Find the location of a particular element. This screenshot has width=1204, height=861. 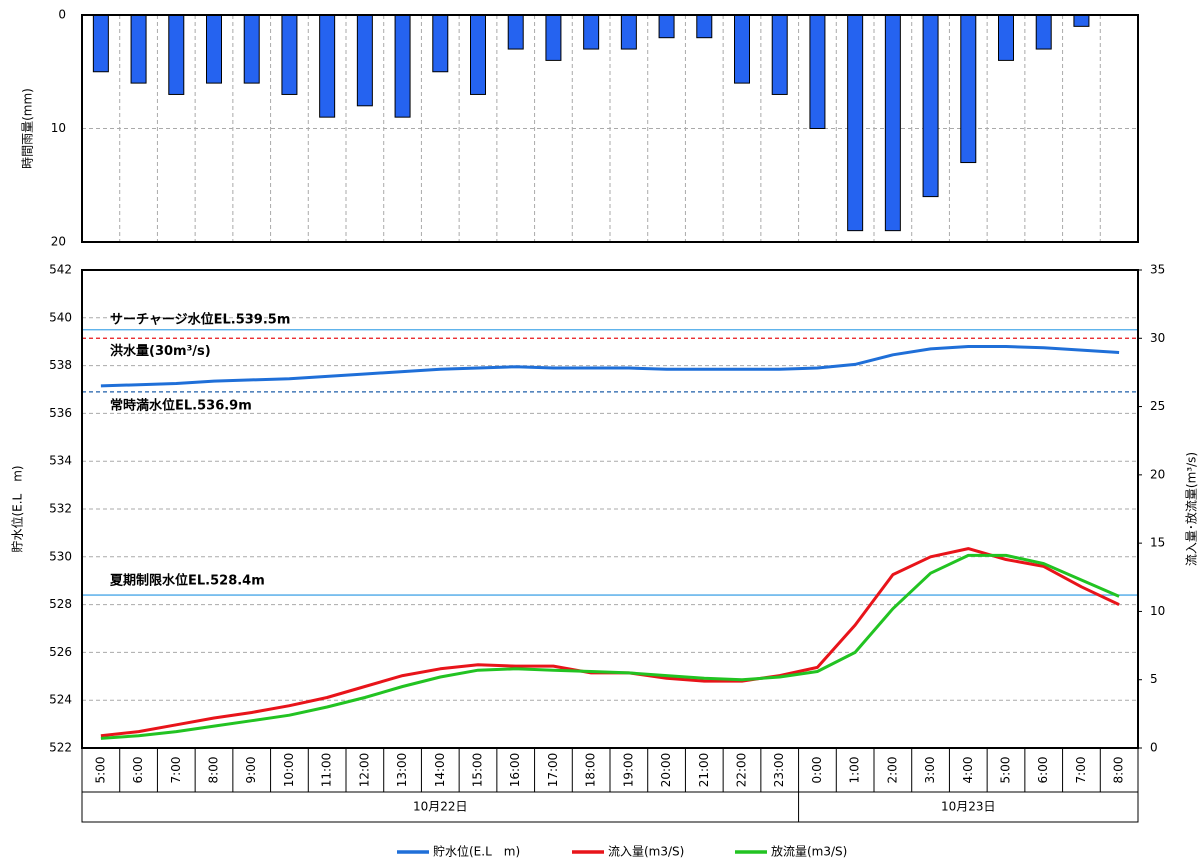

y-tick-label: 524 is located at coordinates (60, 700).